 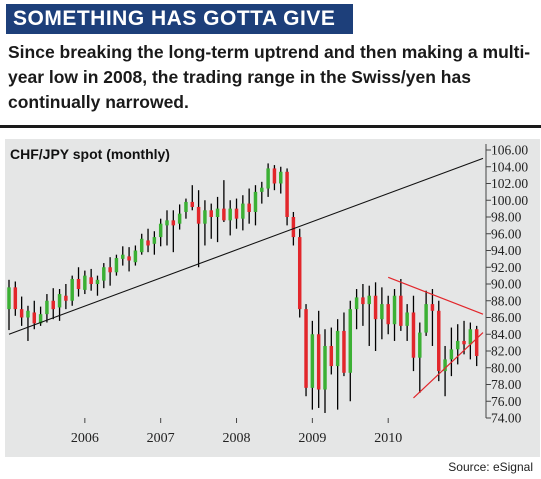 What do you see at coordinates (509, 150) in the screenshot?
I see `y-tick-label: 106.00` at bounding box center [509, 150].